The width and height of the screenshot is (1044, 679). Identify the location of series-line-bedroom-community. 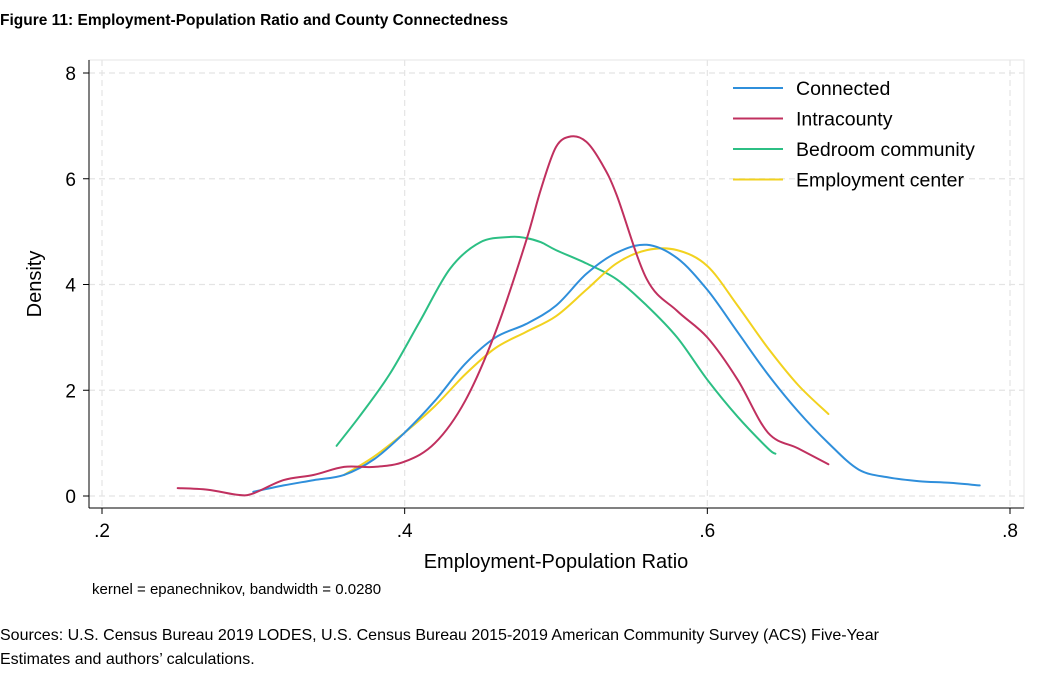
(556, 345).